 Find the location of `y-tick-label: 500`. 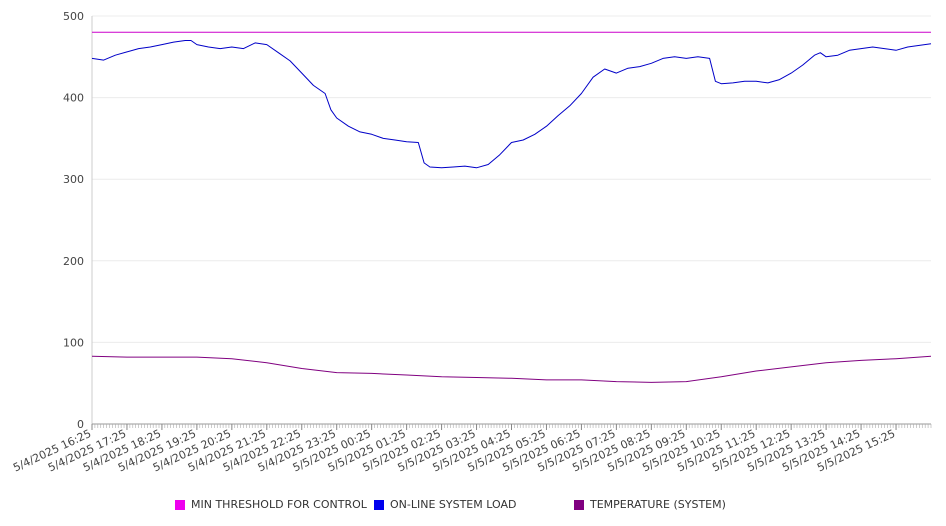

y-tick-label: 500 is located at coordinates (73, 16).